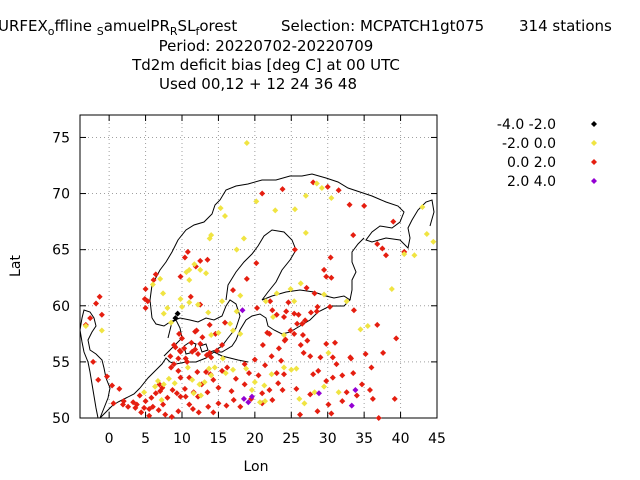 This screenshot has height=480, width=640. What do you see at coordinates (175, 318) in the screenshot?
I see `station-marker-class1` at bounding box center [175, 318].